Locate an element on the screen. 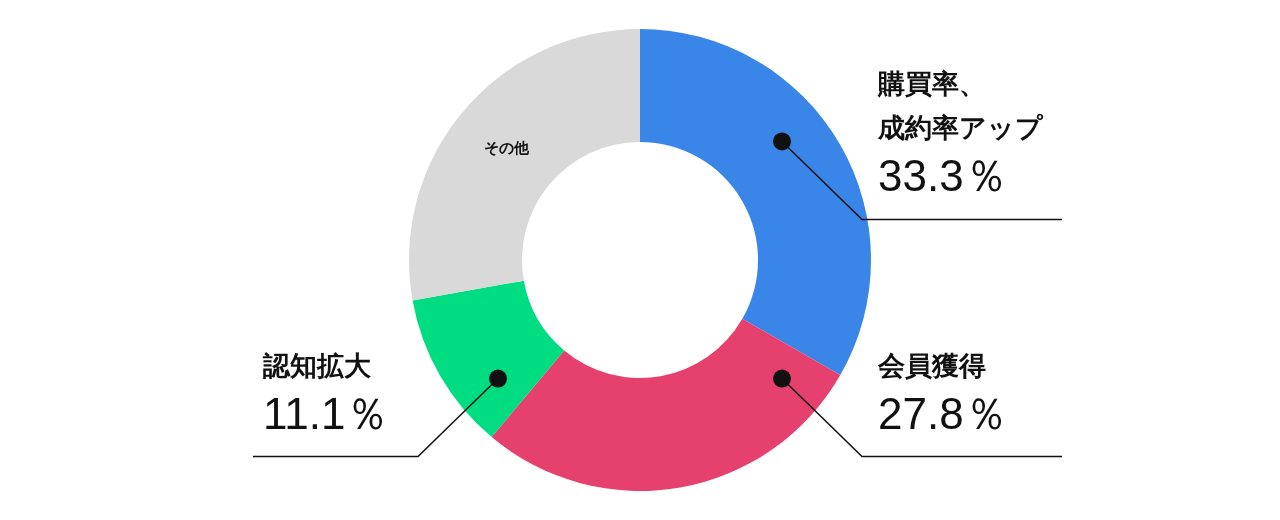 Image resolution: width=1280 pixels, height=520 pixels. slice-label: 会員獲得 is located at coordinates (931, 365).